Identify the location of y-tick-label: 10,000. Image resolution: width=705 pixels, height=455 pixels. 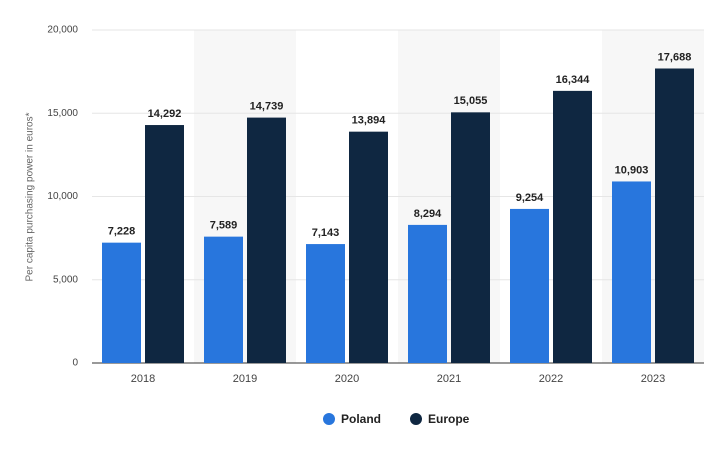
(62, 196).